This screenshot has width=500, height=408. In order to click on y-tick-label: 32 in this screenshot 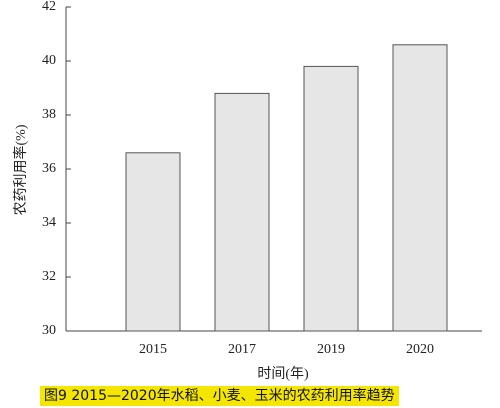, I will do `click(49, 276)`.